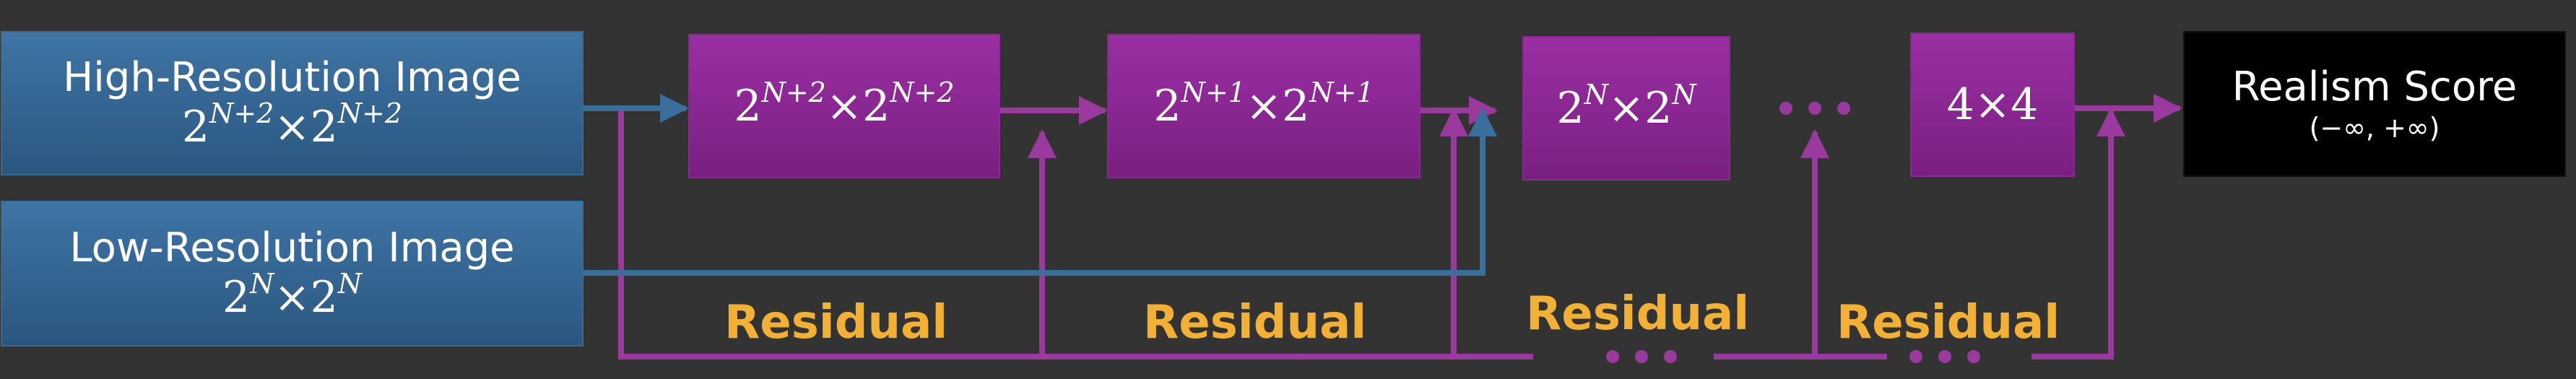  I want to click on low-res-title: Low-Resolution Image, so click(292, 248).